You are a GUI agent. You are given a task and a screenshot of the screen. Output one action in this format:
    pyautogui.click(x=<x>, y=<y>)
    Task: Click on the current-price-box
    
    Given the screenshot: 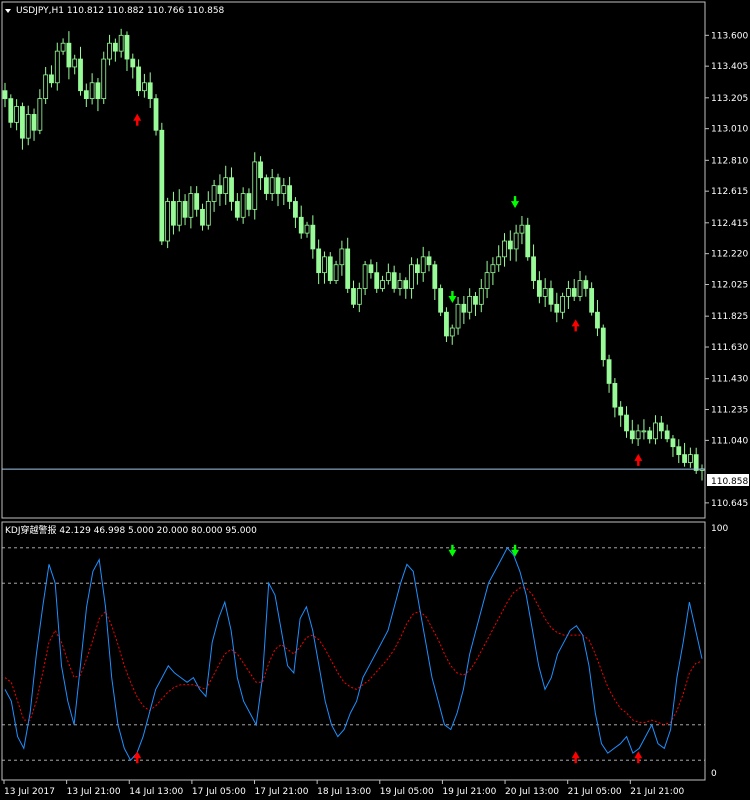 What is the action you would take?
    pyautogui.click(x=728, y=480)
    